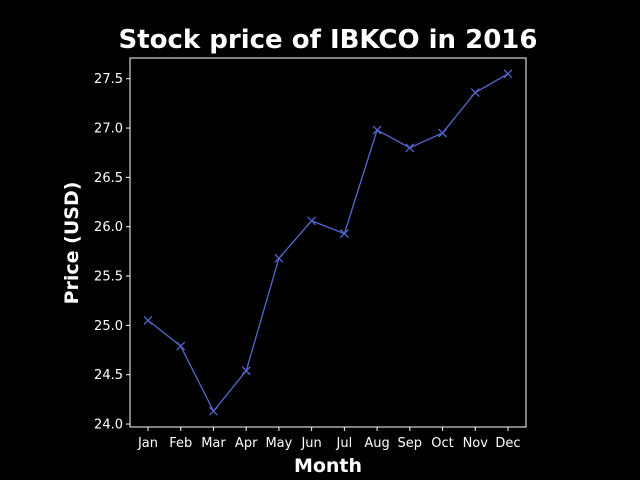 This screenshot has height=480, width=640. Describe the element at coordinates (213, 443) in the screenshot. I see `x-tick-label: Mar` at that location.